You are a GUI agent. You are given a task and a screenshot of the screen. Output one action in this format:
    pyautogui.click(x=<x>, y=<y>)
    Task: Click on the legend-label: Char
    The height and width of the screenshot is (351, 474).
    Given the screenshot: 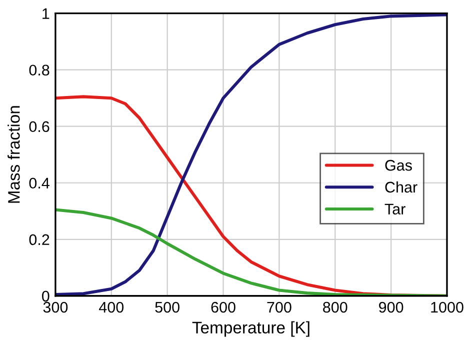 What is the action you would take?
    pyautogui.click(x=401, y=187)
    